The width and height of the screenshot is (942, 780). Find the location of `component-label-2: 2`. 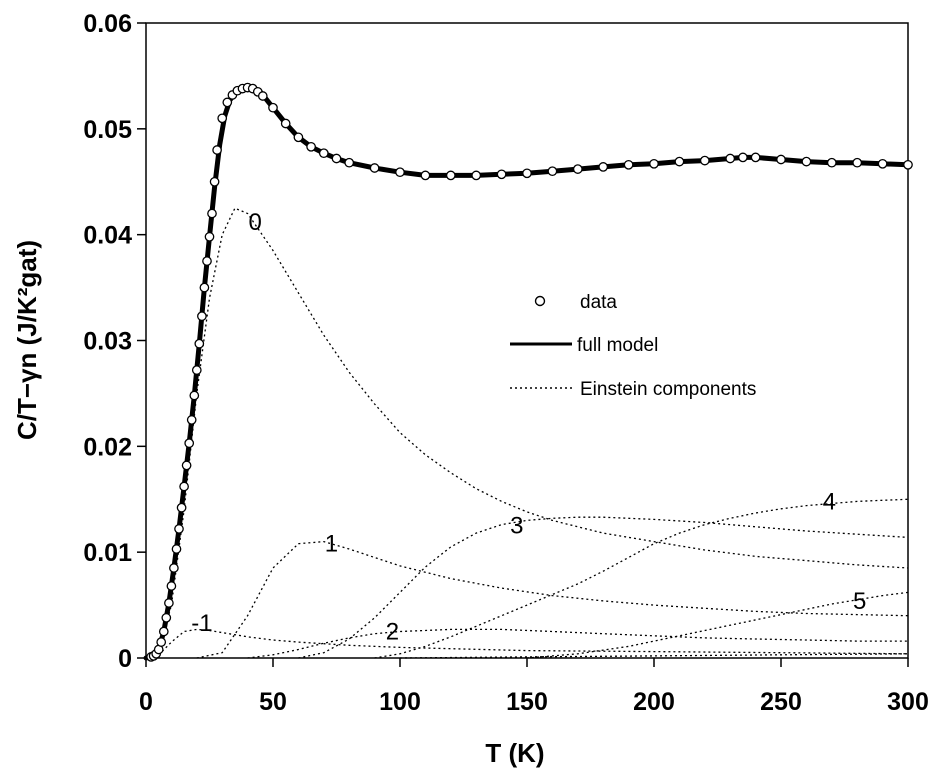

component-label-2: 2 is located at coordinates (392, 632).